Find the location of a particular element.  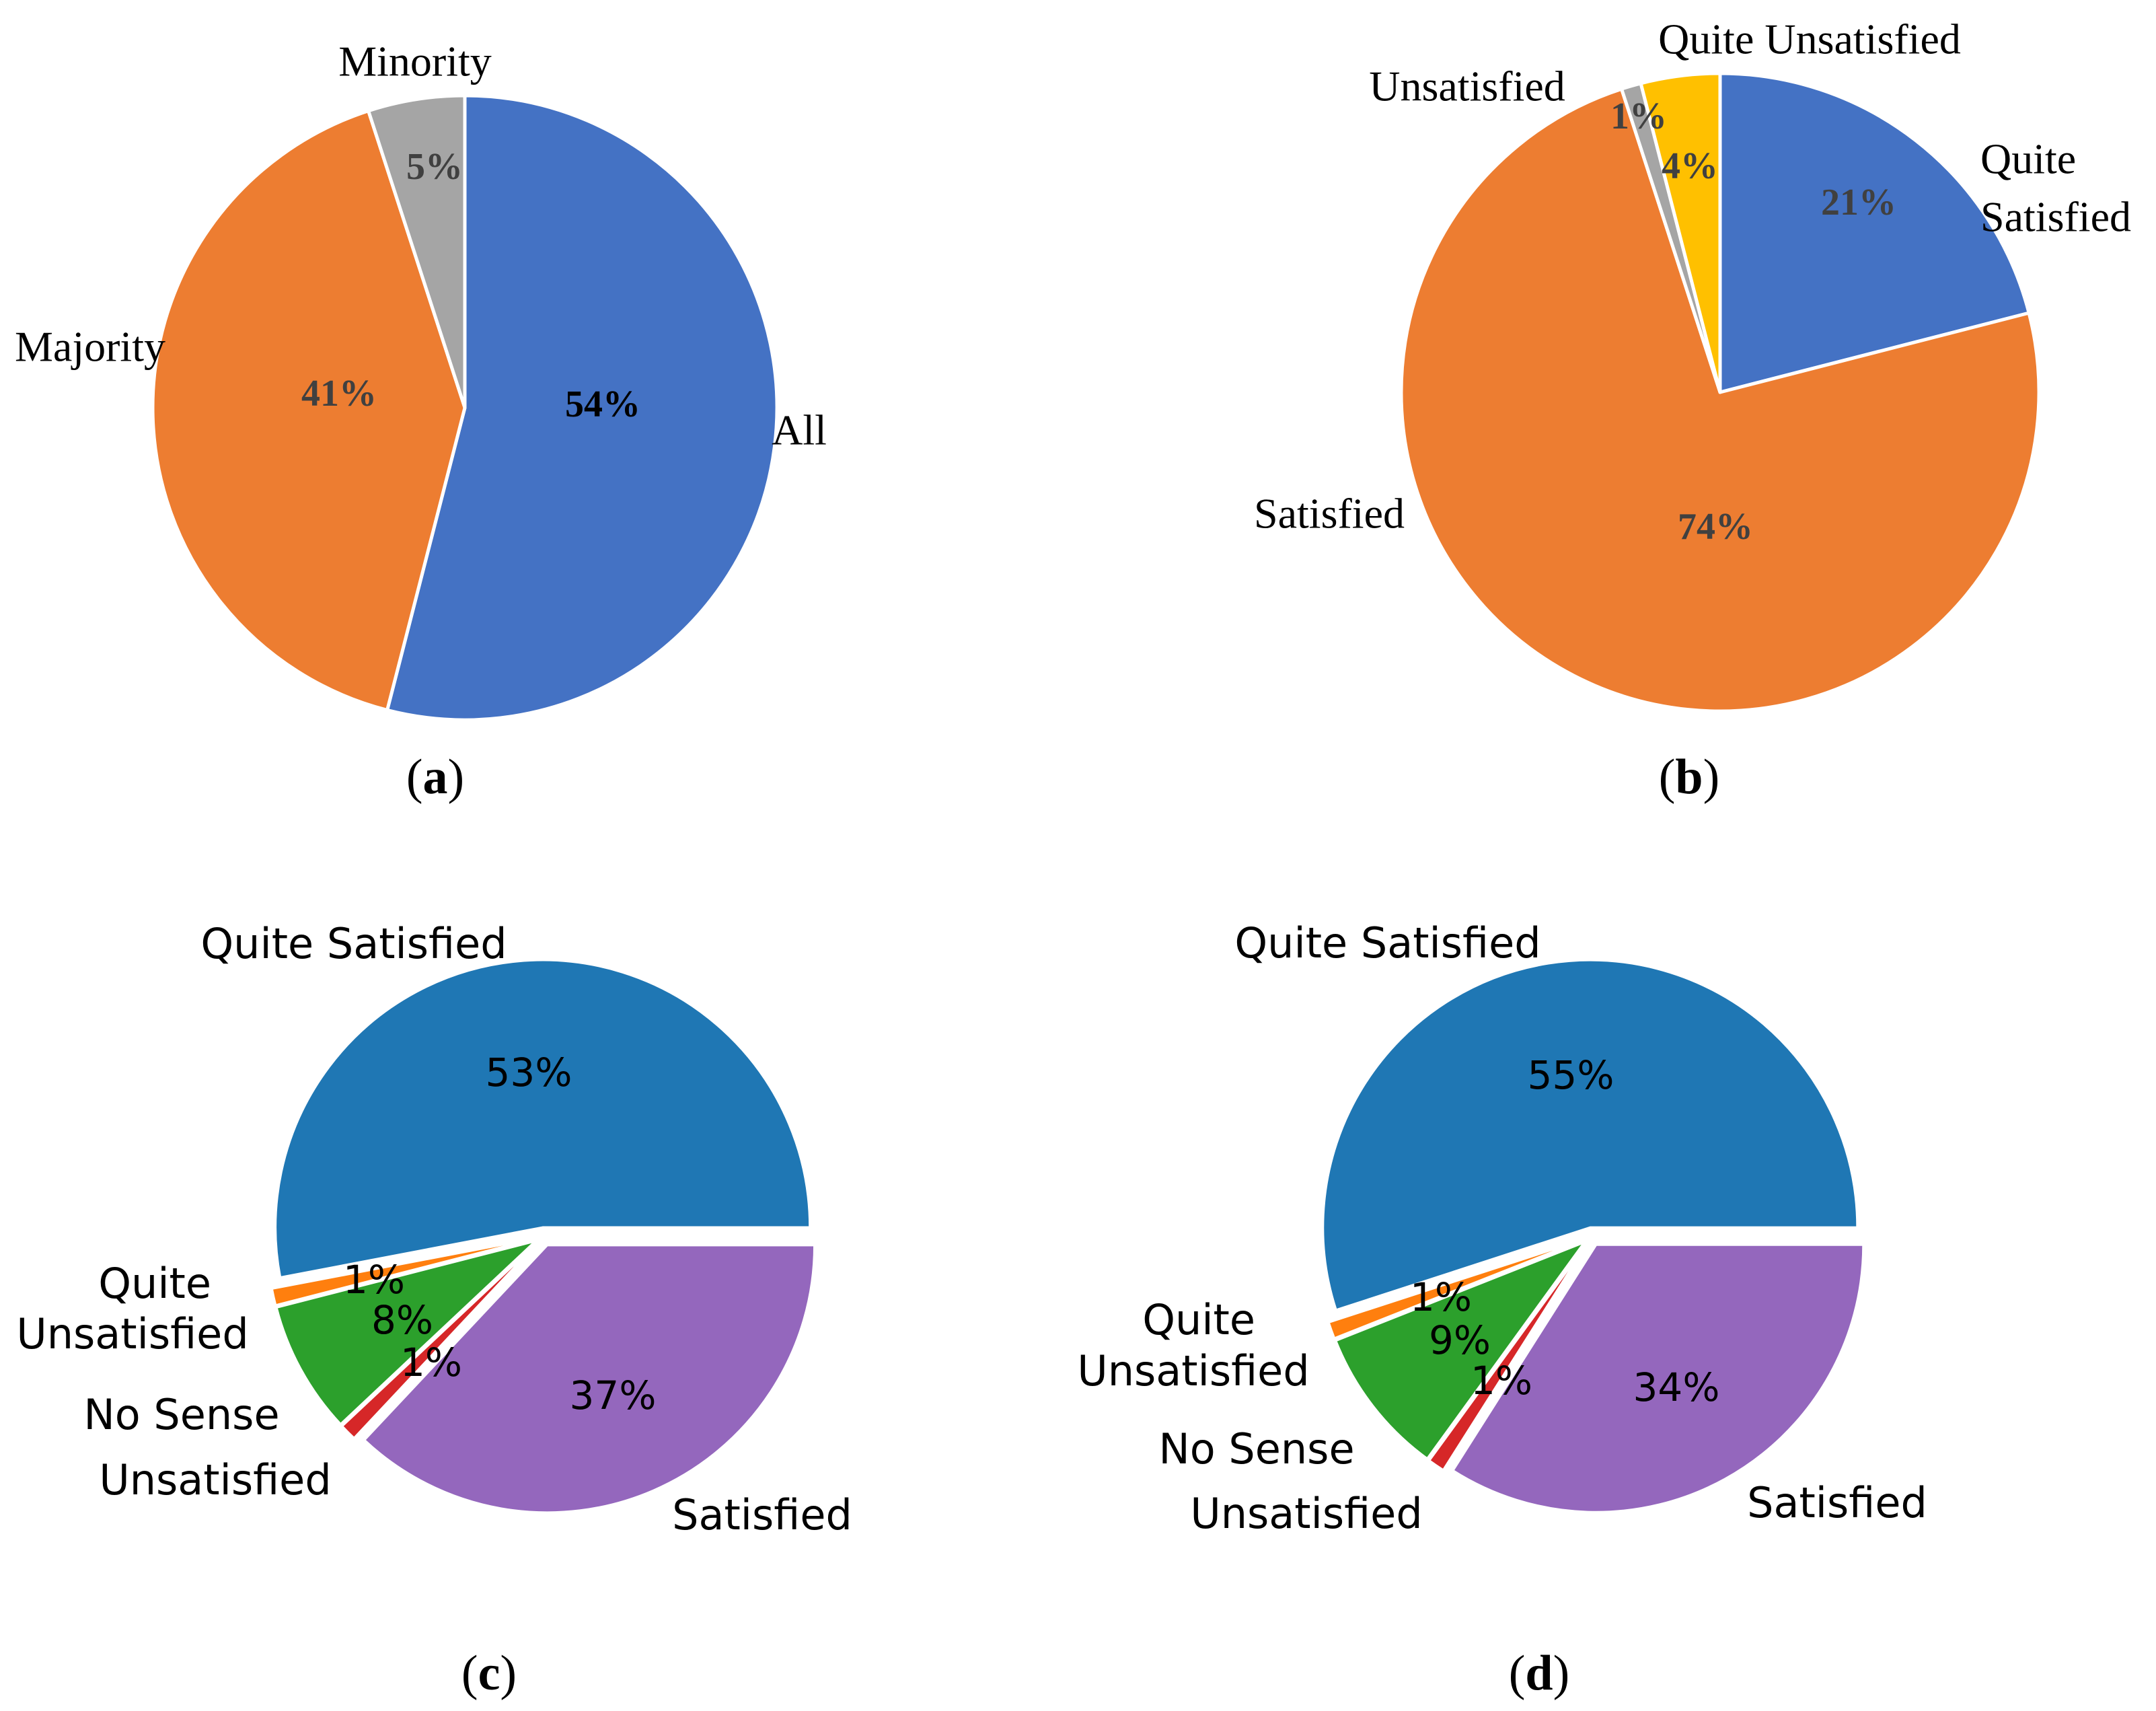

percent-label-a-minority: 5% is located at coordinates (434, 167).